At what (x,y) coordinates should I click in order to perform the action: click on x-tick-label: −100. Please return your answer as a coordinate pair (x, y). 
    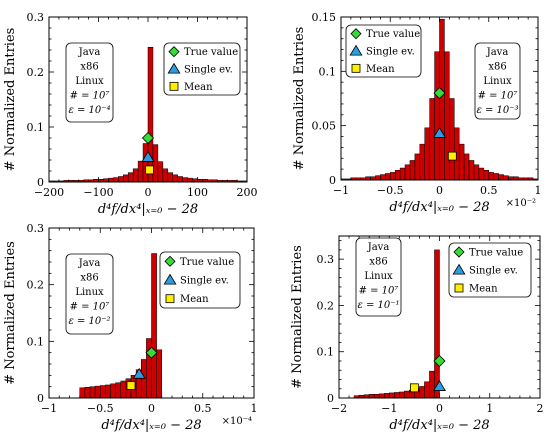
    Looking at the image, I should click on (98, 192).